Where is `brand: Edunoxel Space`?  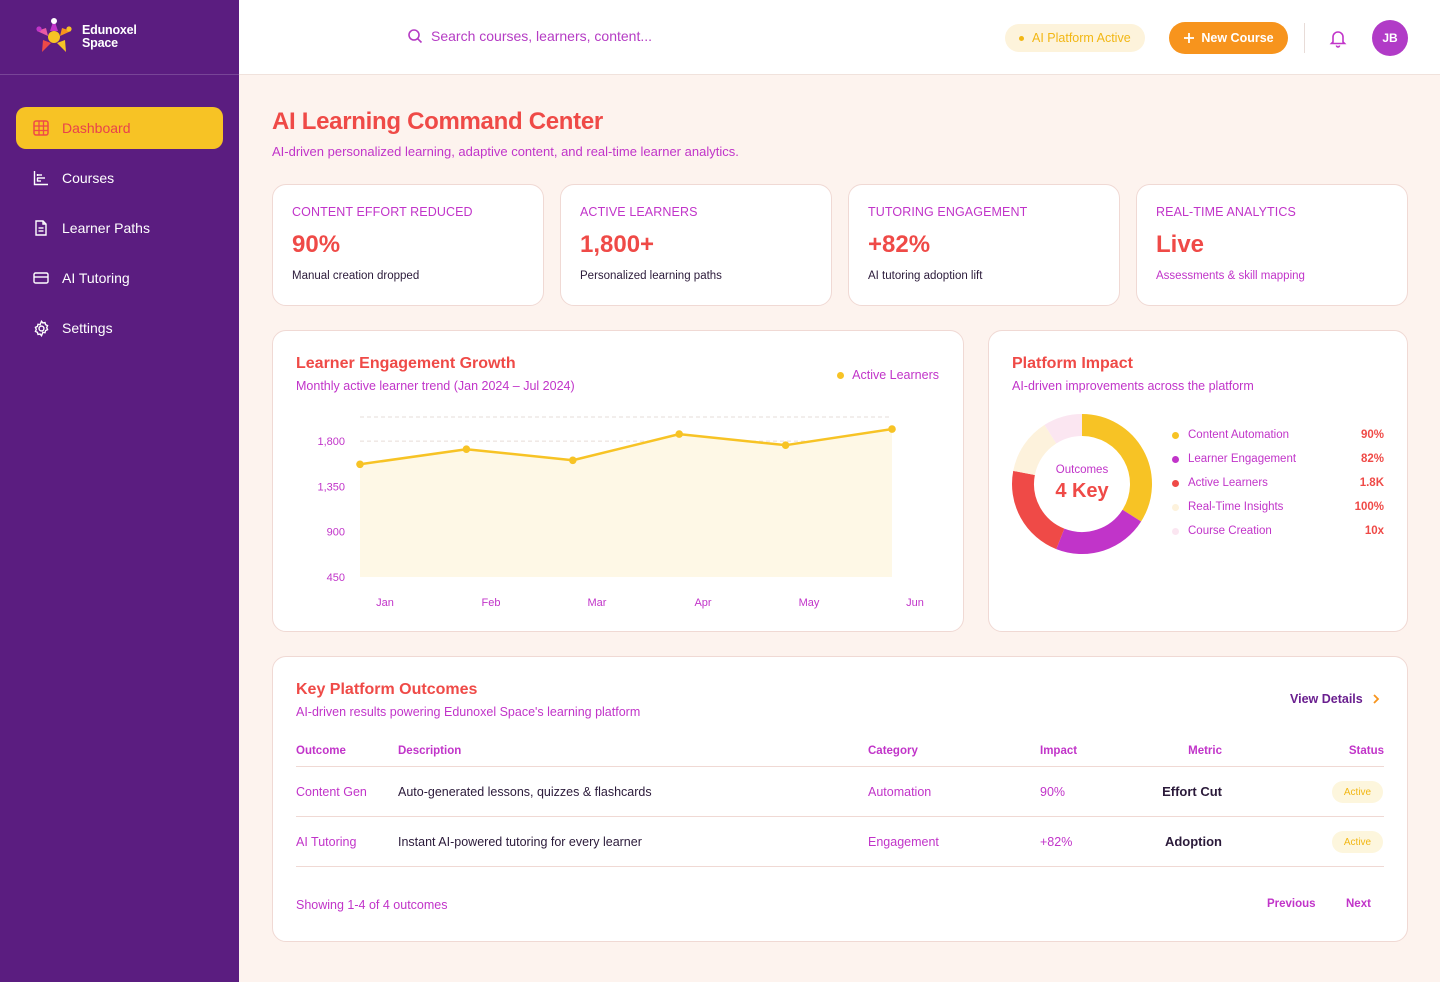 brand: Edunoxel Space is located at coordinates (119, 37).